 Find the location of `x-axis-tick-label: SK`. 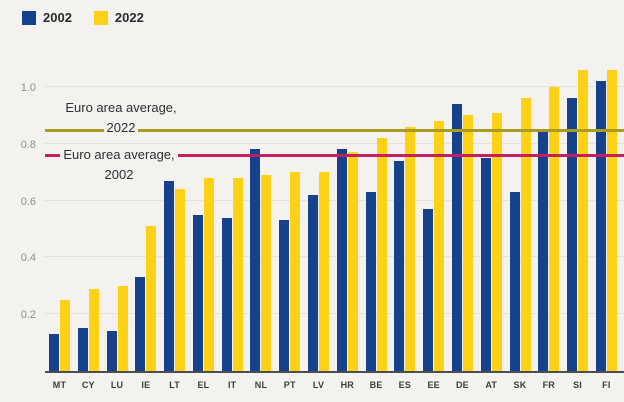

x-axis-tick-label: SK is located at coordinates (520, 385).